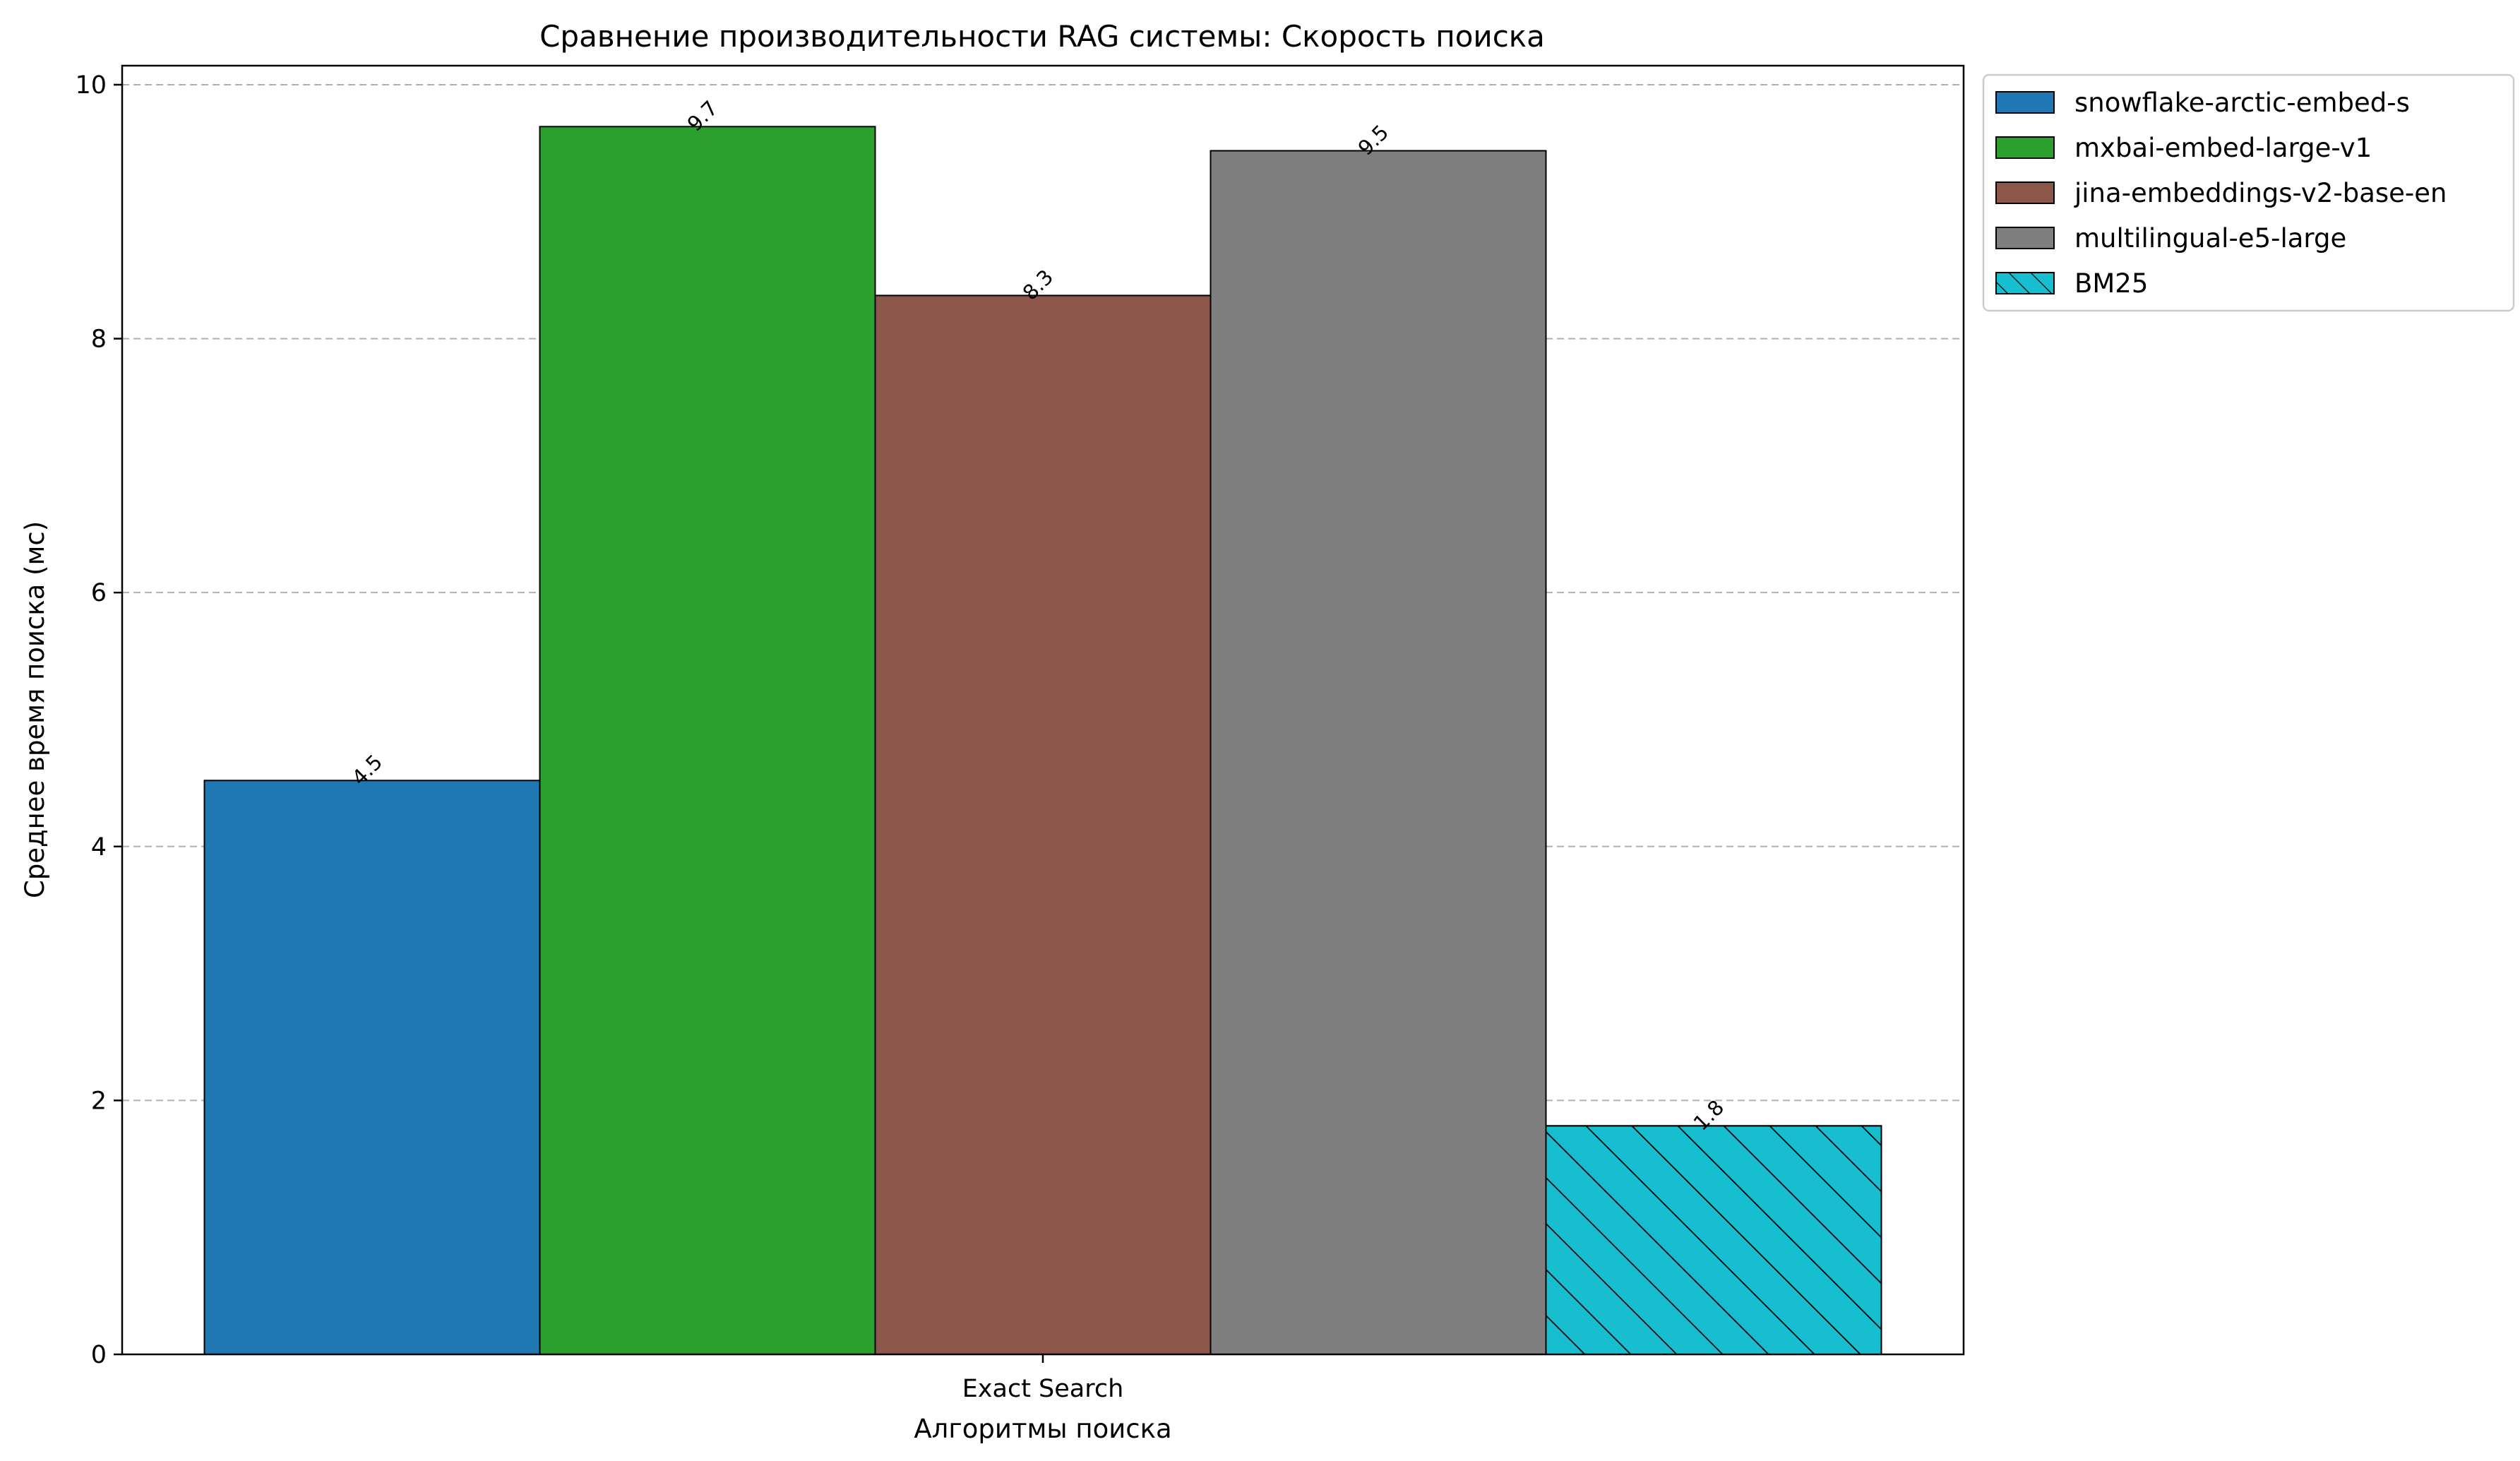 This screenshot has width=2520, height=1461. Describe the element at coordinates (1043, 1429) in the screenshot. I see `x-axis-label: Алгоритмы поиска` at that location.